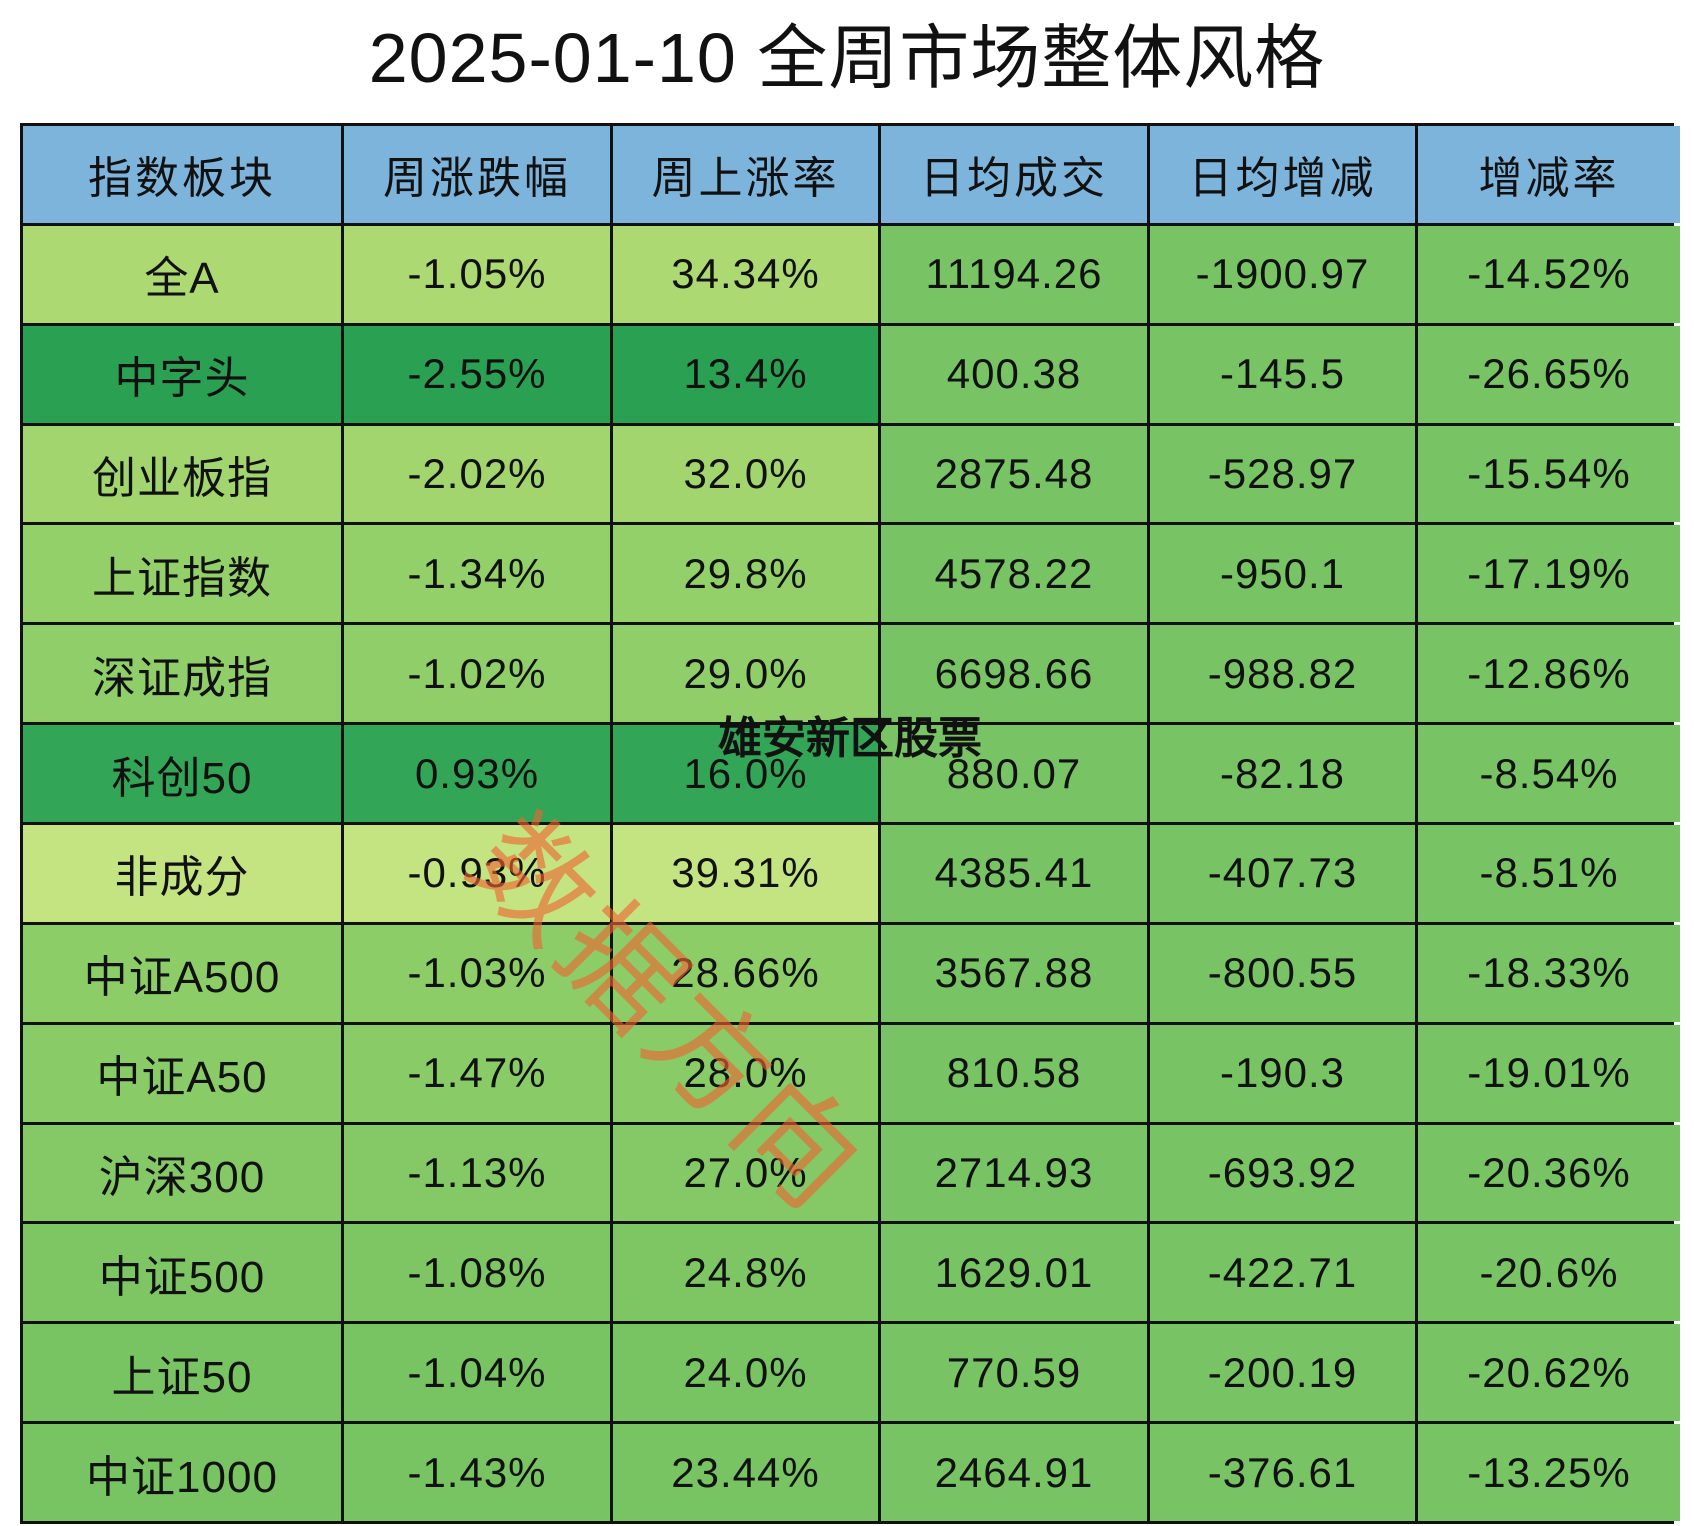 This screenshot has height=1526, width=1694. Describe the element at coordinates (1014, 474) in the screenshot. I see `cell-daily-avg-volume: 2875.48` at that location.